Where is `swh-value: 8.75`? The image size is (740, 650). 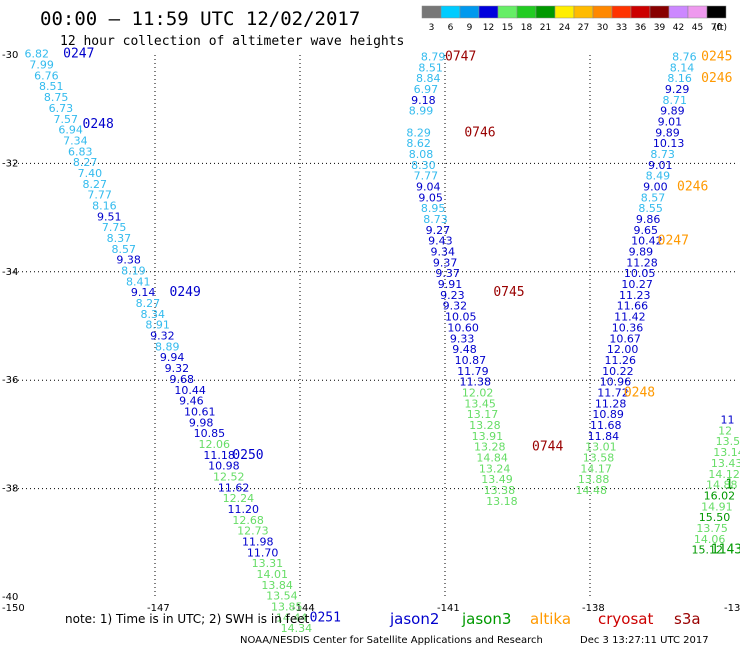
swh-value: 8.75 is located at coordinates (56, 97).